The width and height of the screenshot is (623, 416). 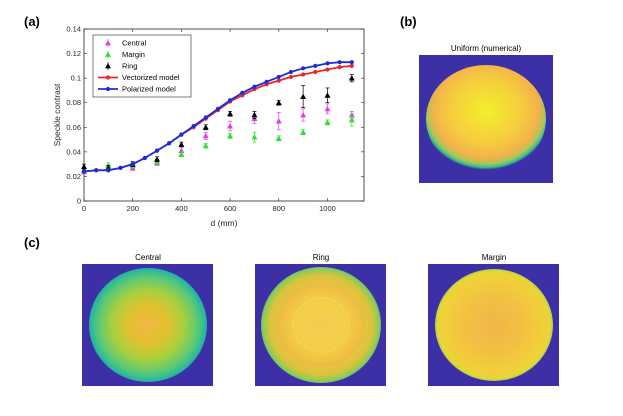 I want to click on y-tick-label: 0, so click(x=79, y=201).